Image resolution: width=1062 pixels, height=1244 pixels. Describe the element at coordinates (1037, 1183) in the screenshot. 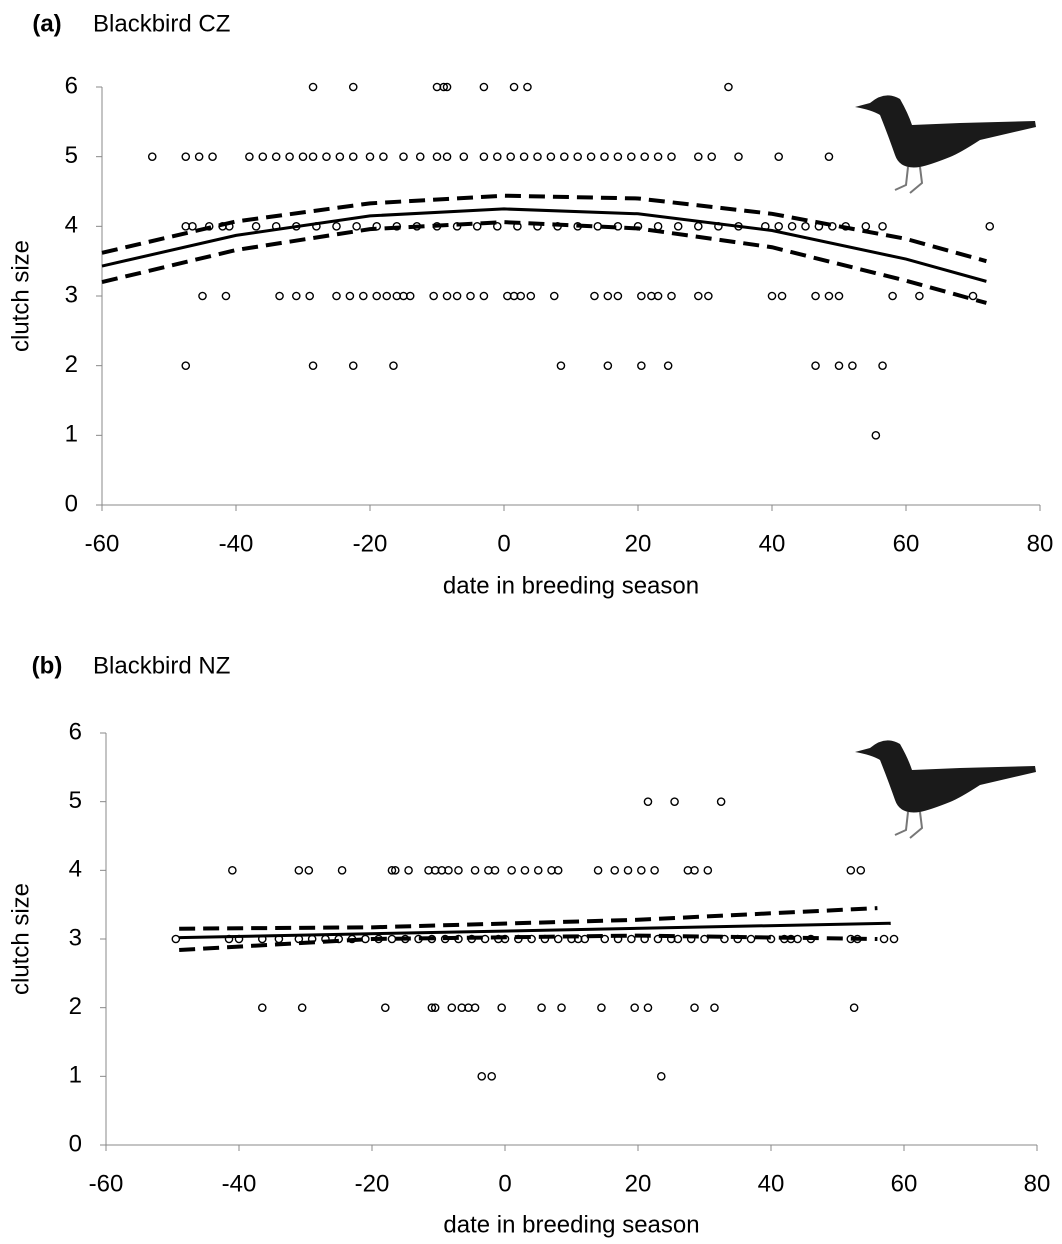

I see `x-tick-label: 80` at that location.